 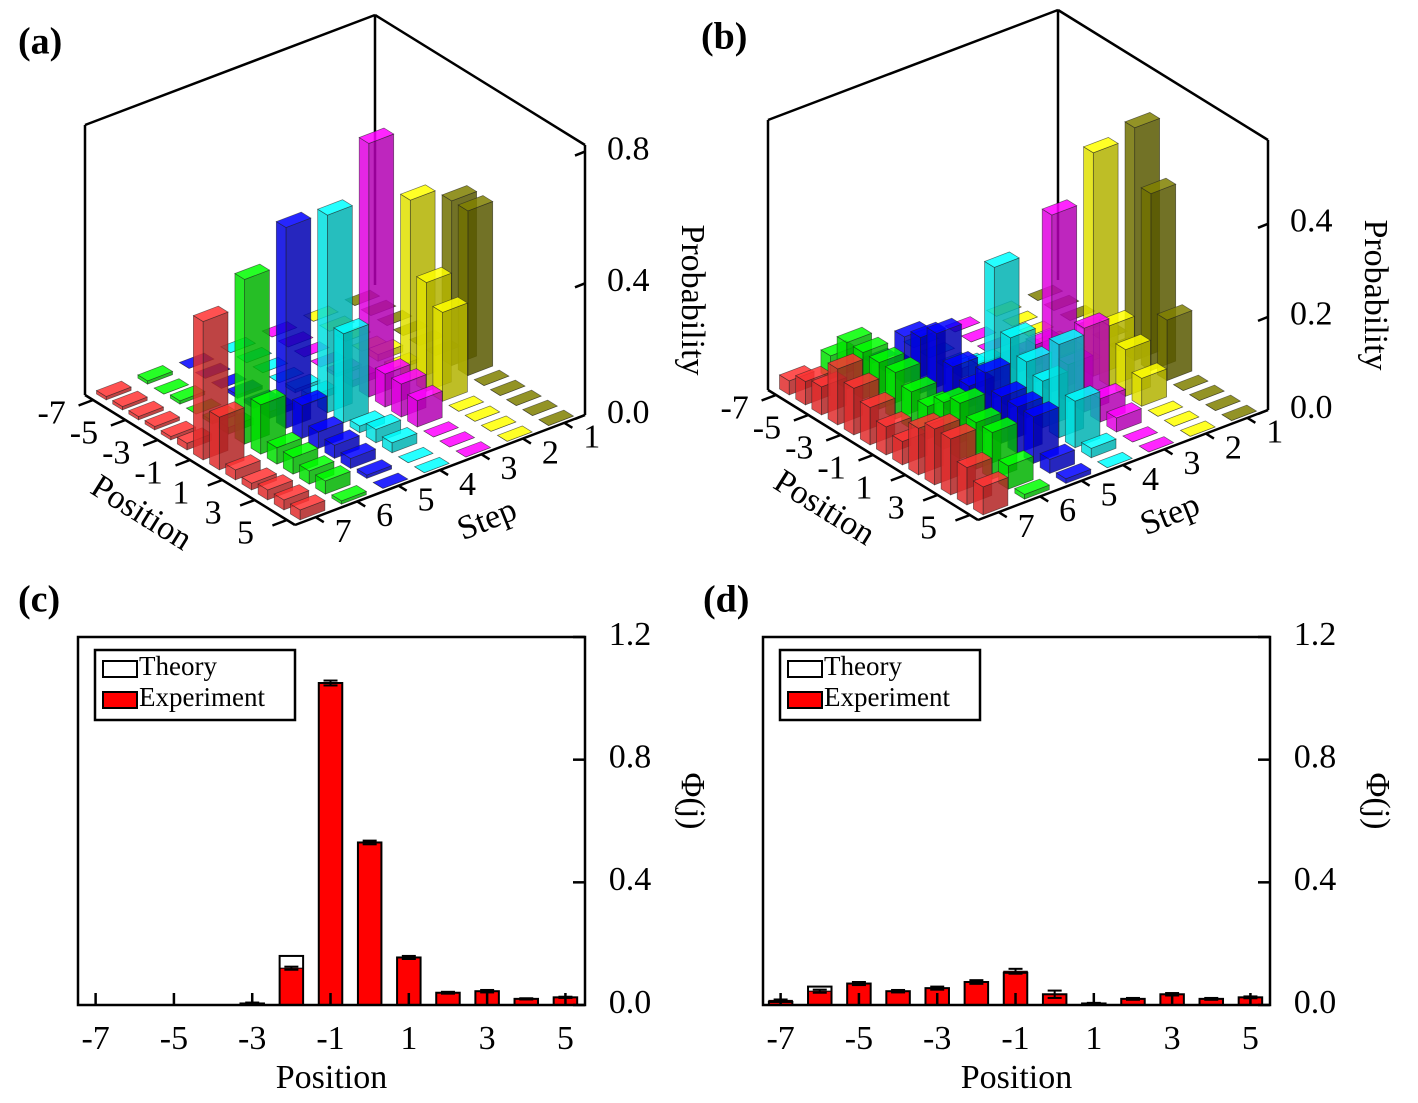 I want to click on z-tick-label: 0.8, so click(x=628, y=148).